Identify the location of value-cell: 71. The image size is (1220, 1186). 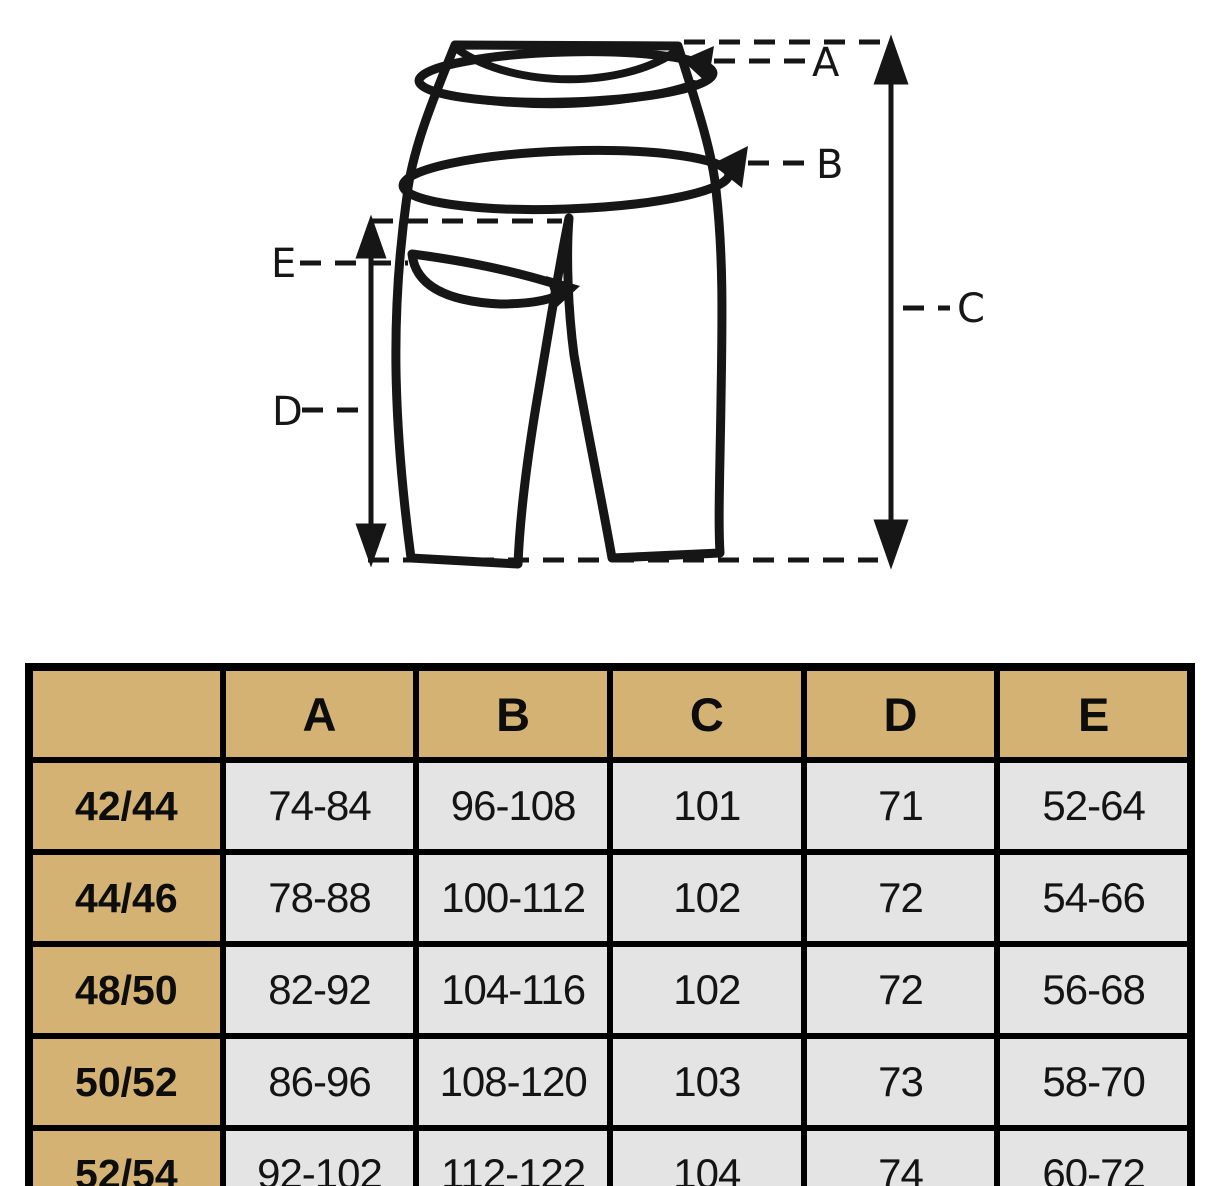
(900, 806).